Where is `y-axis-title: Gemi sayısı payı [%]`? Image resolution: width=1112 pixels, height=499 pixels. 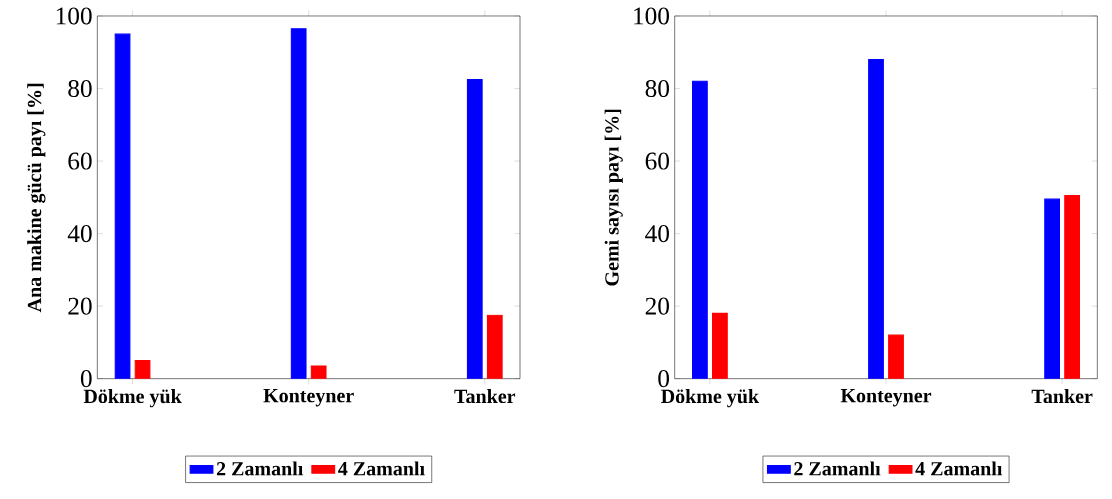 y-axis-title: Gemi sayısı payı [%] is located at coordinates (613, 197).